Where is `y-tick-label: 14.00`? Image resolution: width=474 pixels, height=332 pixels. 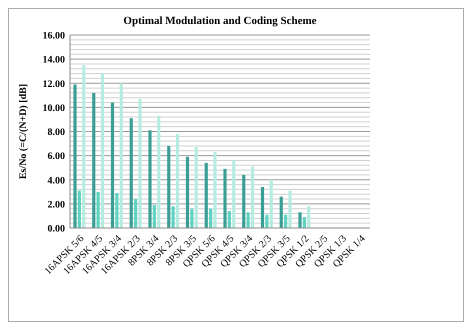 y-tick-label: 14.00 is located at coordinates (53, 60).